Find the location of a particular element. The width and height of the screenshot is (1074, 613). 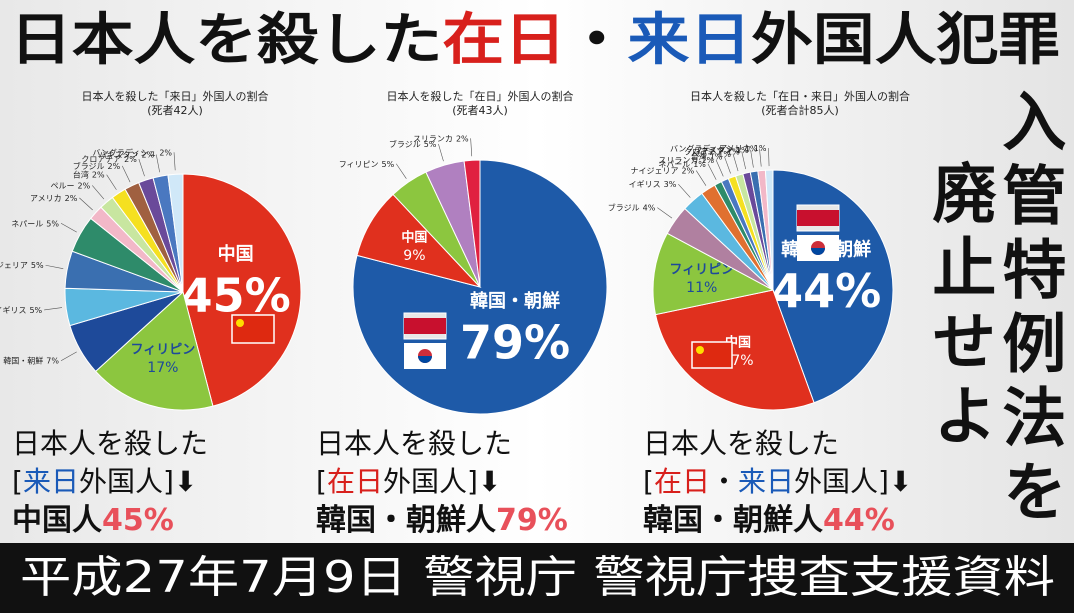

slice-name: アメリカ is located at coordinates (735, 148).